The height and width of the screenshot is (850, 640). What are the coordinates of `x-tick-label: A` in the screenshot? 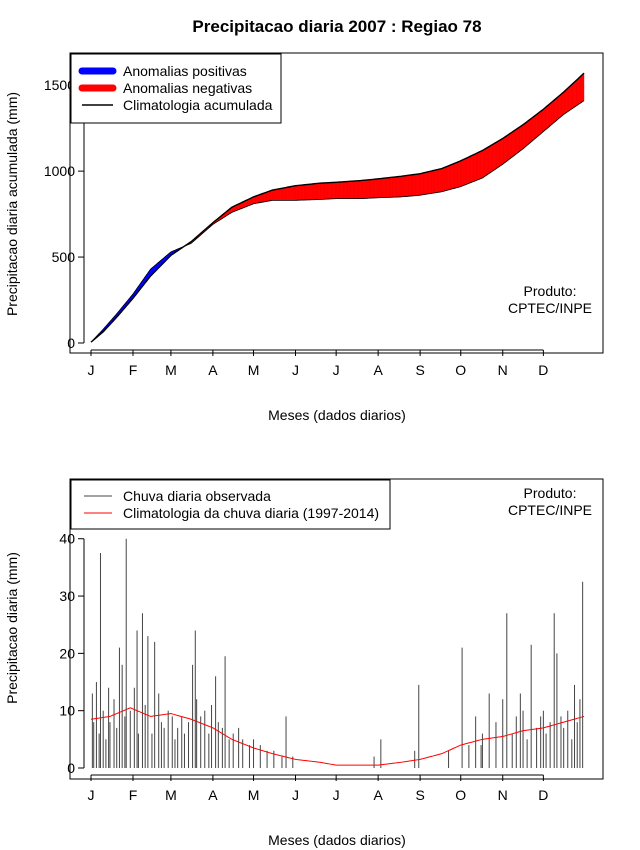 It's located at (213, 370).